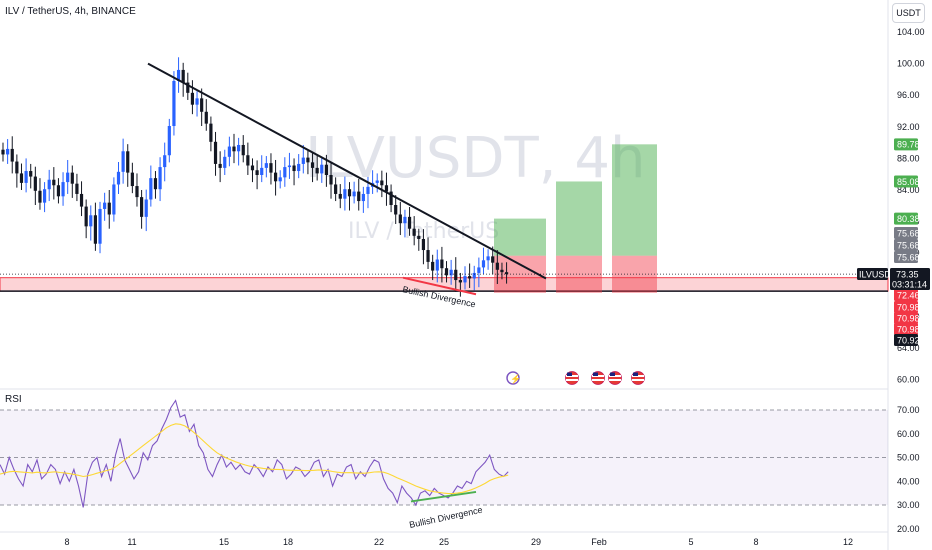  Describe the element at coordinates (131, 542) in the screenshot. I see `time-tick-label: 11` at that location.